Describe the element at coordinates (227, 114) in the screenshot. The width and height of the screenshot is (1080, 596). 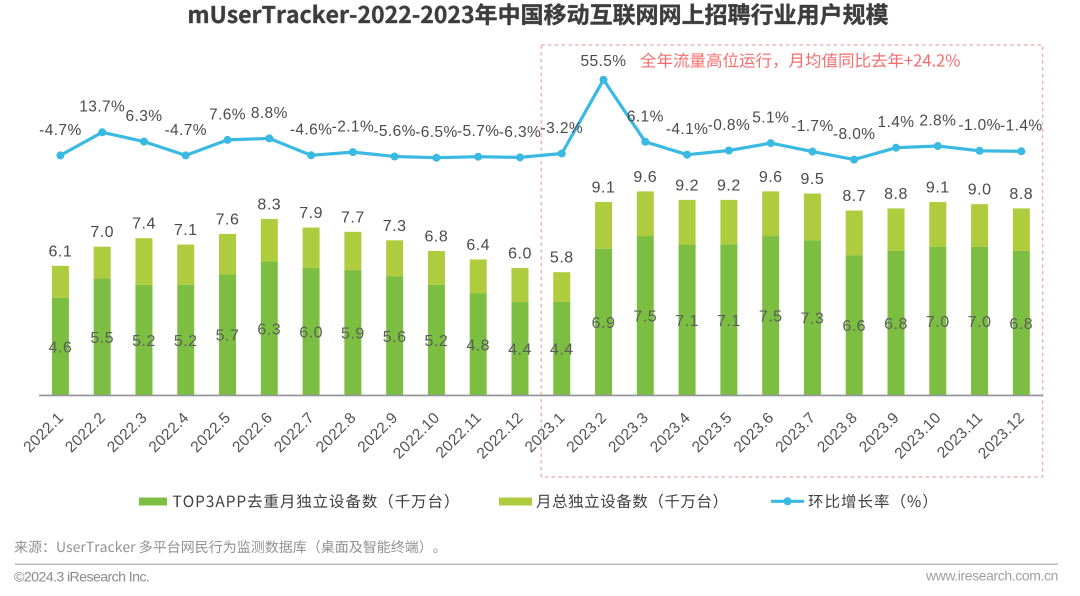
I see `svg-text: 7.6%` at that location.